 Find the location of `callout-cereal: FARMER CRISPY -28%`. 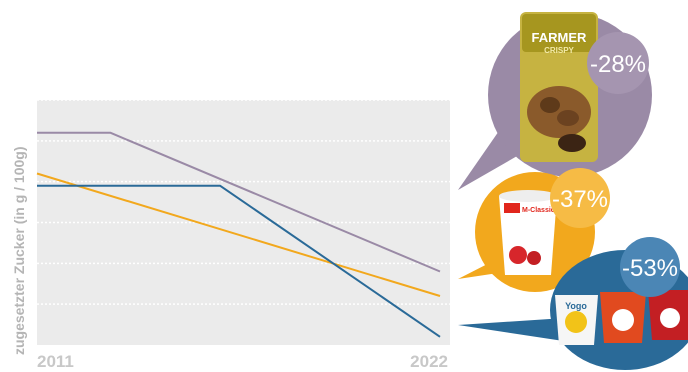

callout-cereal: FARMER CRISPY -28% is located at coordinates (555, 101).